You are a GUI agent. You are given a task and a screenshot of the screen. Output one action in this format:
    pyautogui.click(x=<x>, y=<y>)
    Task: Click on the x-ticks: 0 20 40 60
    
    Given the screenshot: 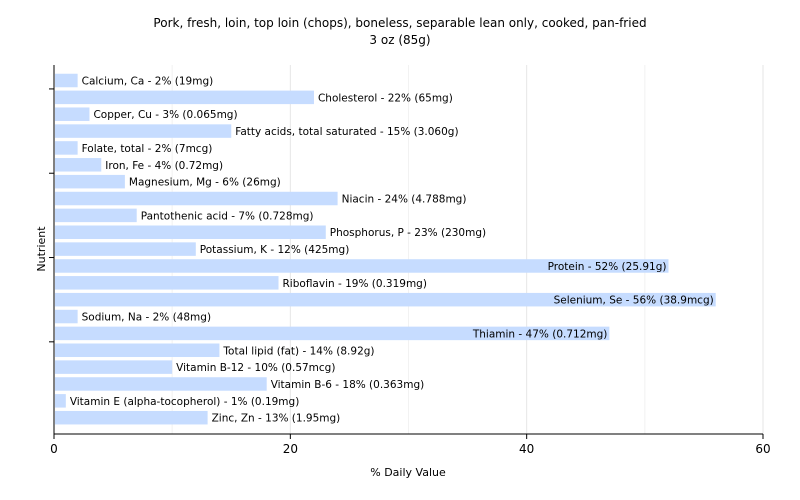 What is the action you would take?
    pyautogui.click(x=410, y=445)
    